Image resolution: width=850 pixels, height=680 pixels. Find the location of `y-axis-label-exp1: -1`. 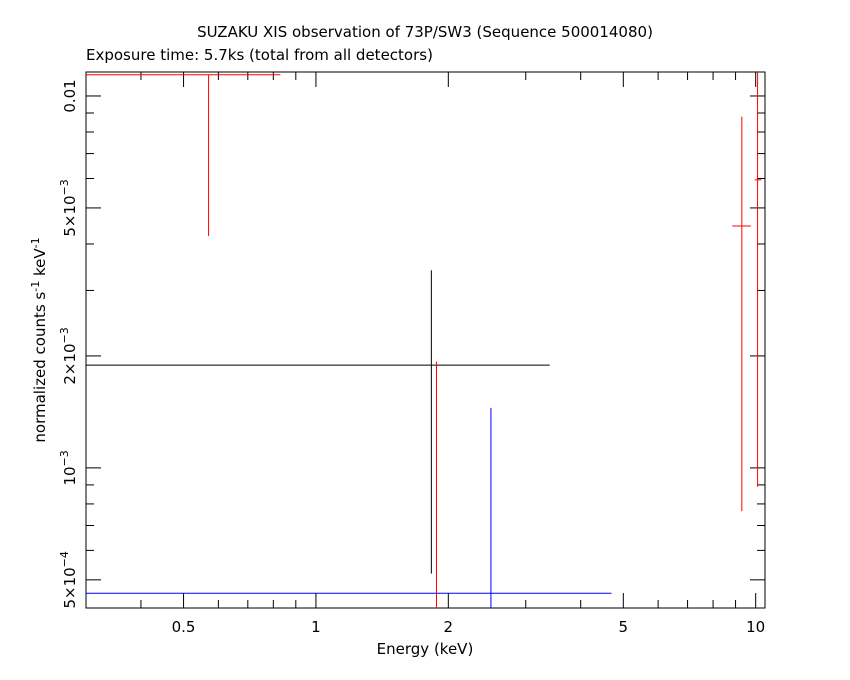

y-axis-label-exp1: -1 is located at coordinates (35, 286).